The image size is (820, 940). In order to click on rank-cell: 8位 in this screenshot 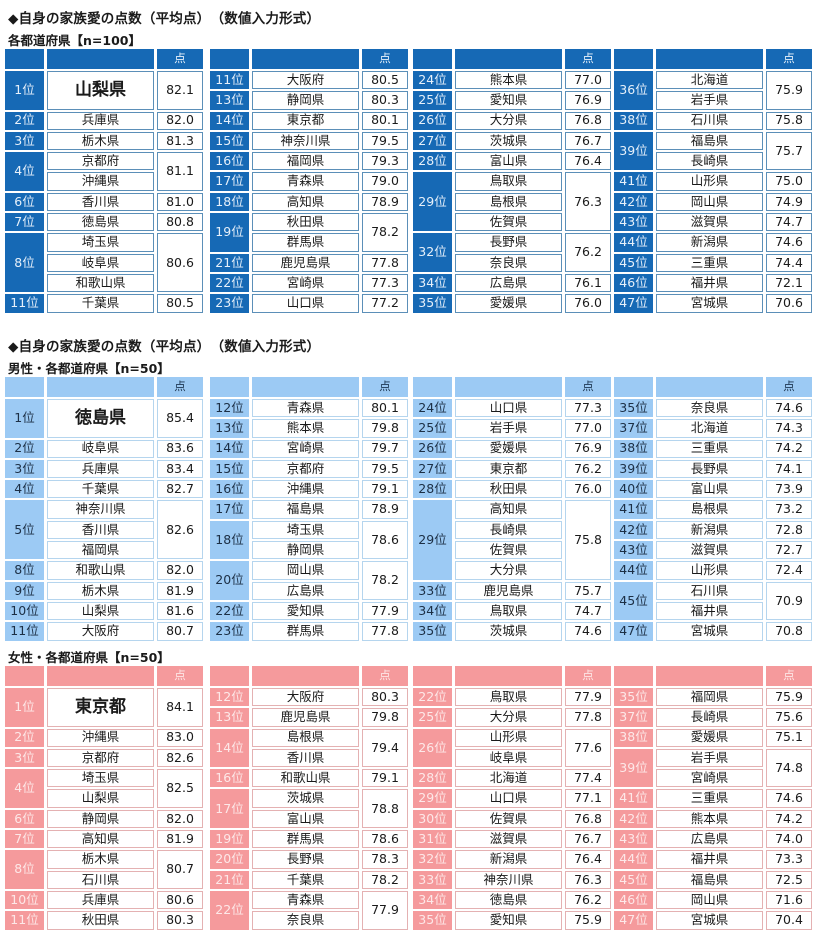, I will do `click(24, 263)`.